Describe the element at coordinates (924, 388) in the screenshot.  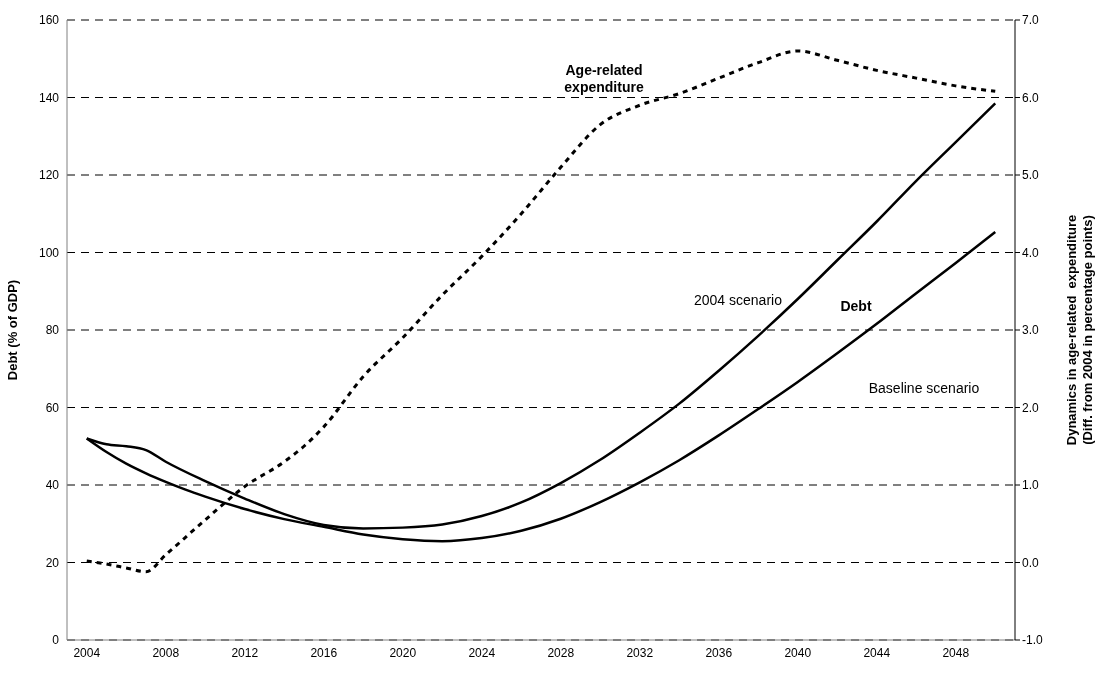
I see `text: Baseline scenario` at that location.